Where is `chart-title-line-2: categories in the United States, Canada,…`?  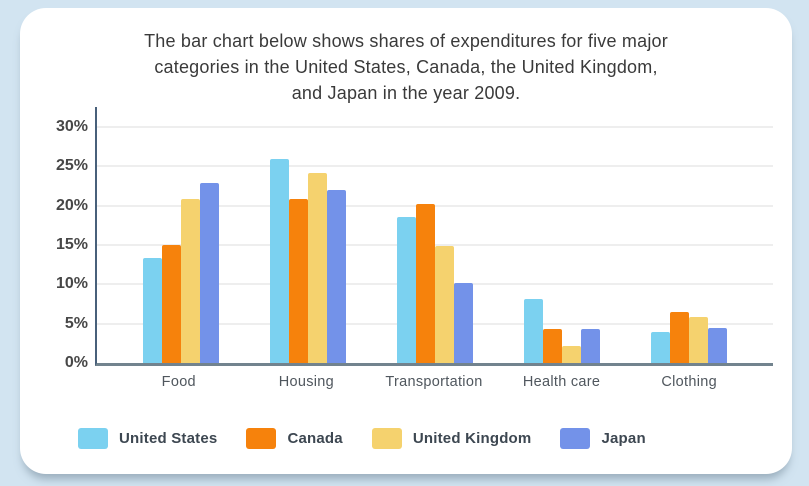 chart-title-line-2: categories in the United States, Canada,… is located at coordinates (406, 67).